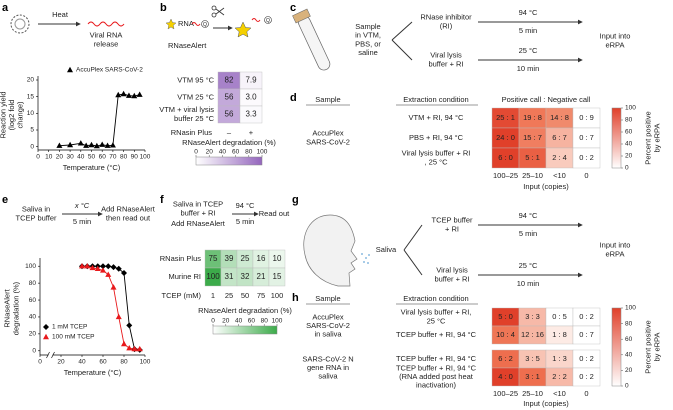 The width and height of the screenshot is (673, 410). What do you see at coordinates (12, 114) in the screenshot?
I see `y-axis-label: Reaction yield(log2 foldchange)` at bounding box center [12, 114].